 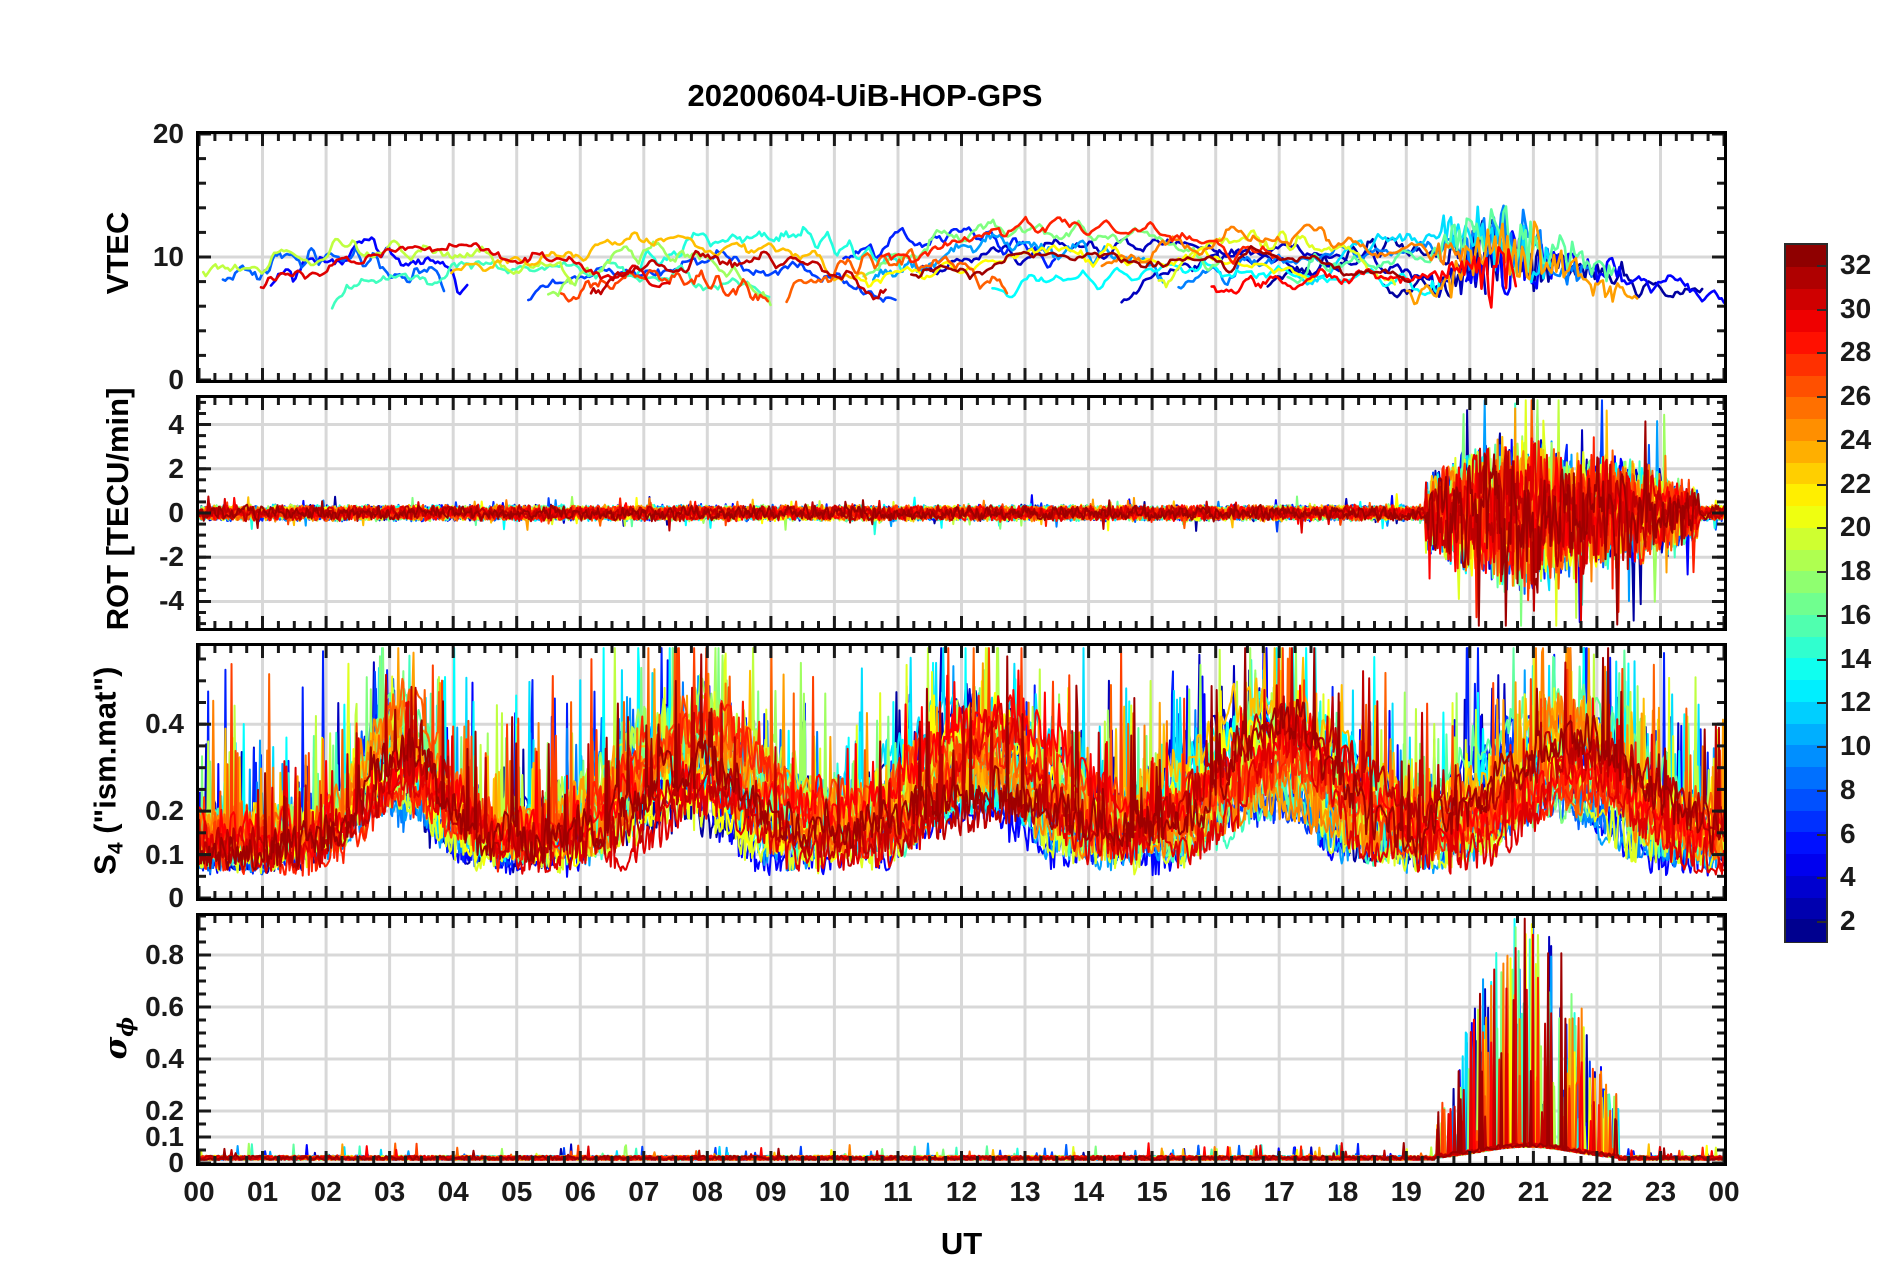 What do you see at coordinates (644, 1191) in the screenshot?
I see `xtick-7: 07` at bounding box center [644, 1191].